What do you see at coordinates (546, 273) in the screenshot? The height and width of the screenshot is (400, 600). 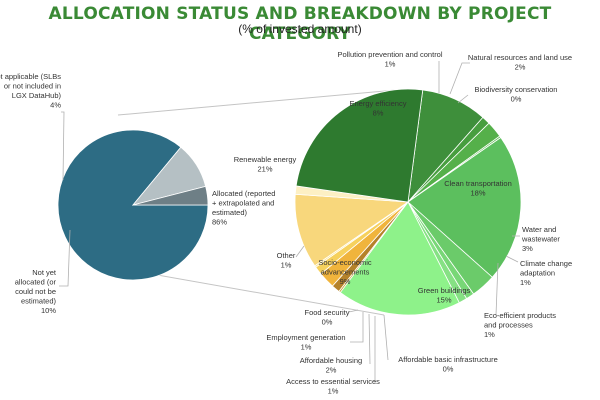 I see `label-climate-change-adaptation: Climate change adaptation 1%` at bounding box center [546, 273].